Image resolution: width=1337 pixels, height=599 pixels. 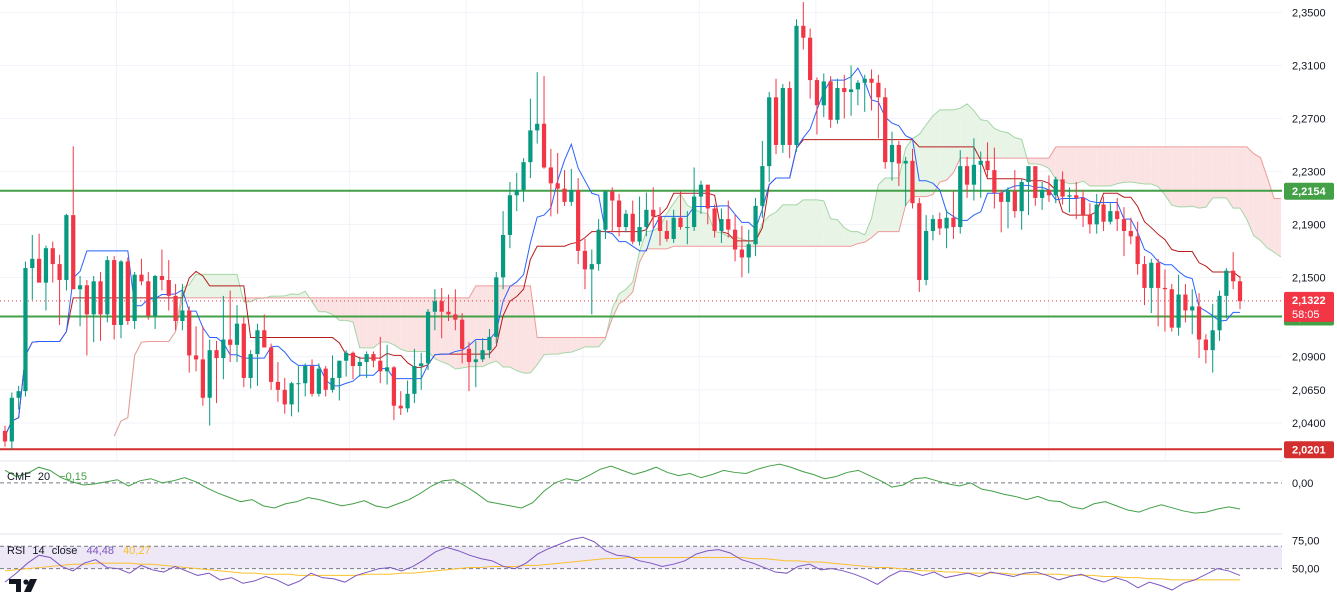 I want to click on resistance-level-badge, so click(x=1309, y=450).